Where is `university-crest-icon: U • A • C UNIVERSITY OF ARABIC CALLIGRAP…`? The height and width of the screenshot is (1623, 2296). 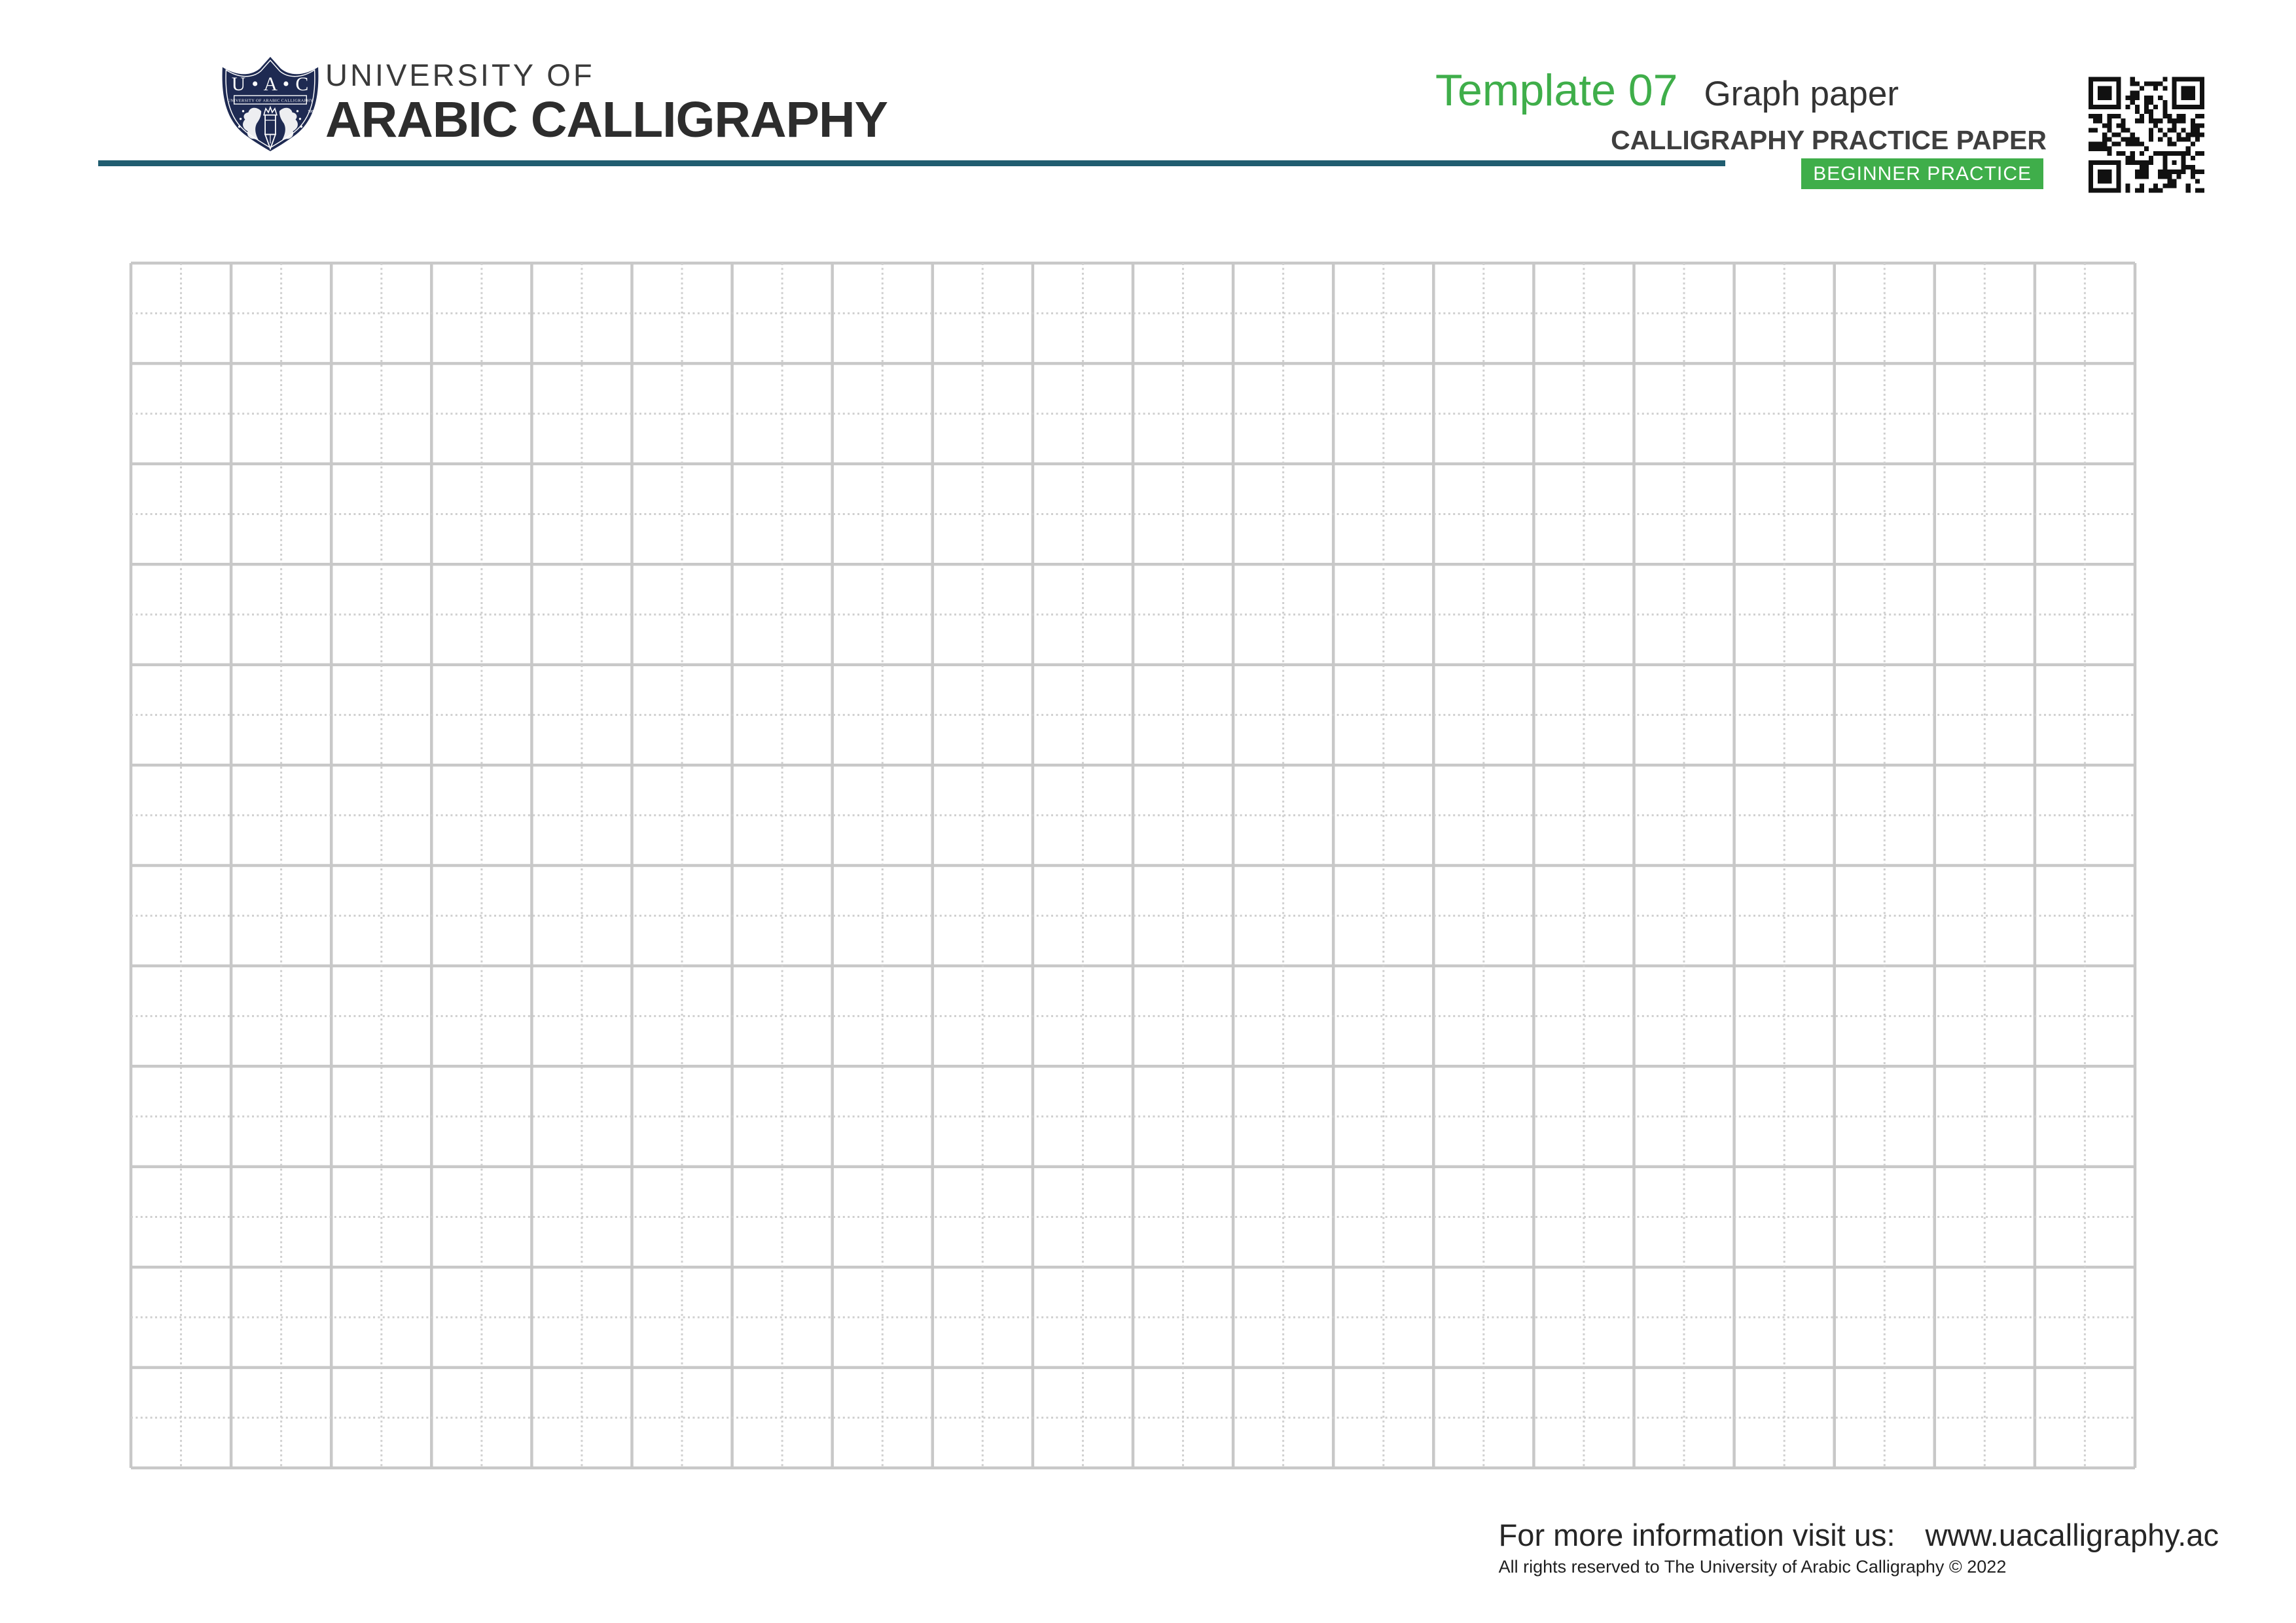 university-crest-icon: U • A • C UNIVERSITY OF ARABIC CALLIGRAP… is located at coordinates (270, 104).